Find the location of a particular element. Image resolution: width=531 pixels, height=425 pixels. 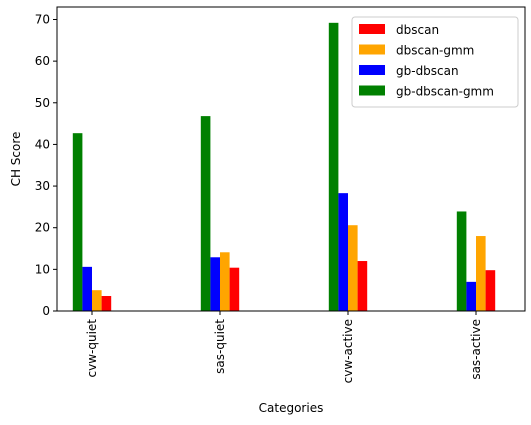

y-tick-label: 20 is located at coordinates (42, 228).